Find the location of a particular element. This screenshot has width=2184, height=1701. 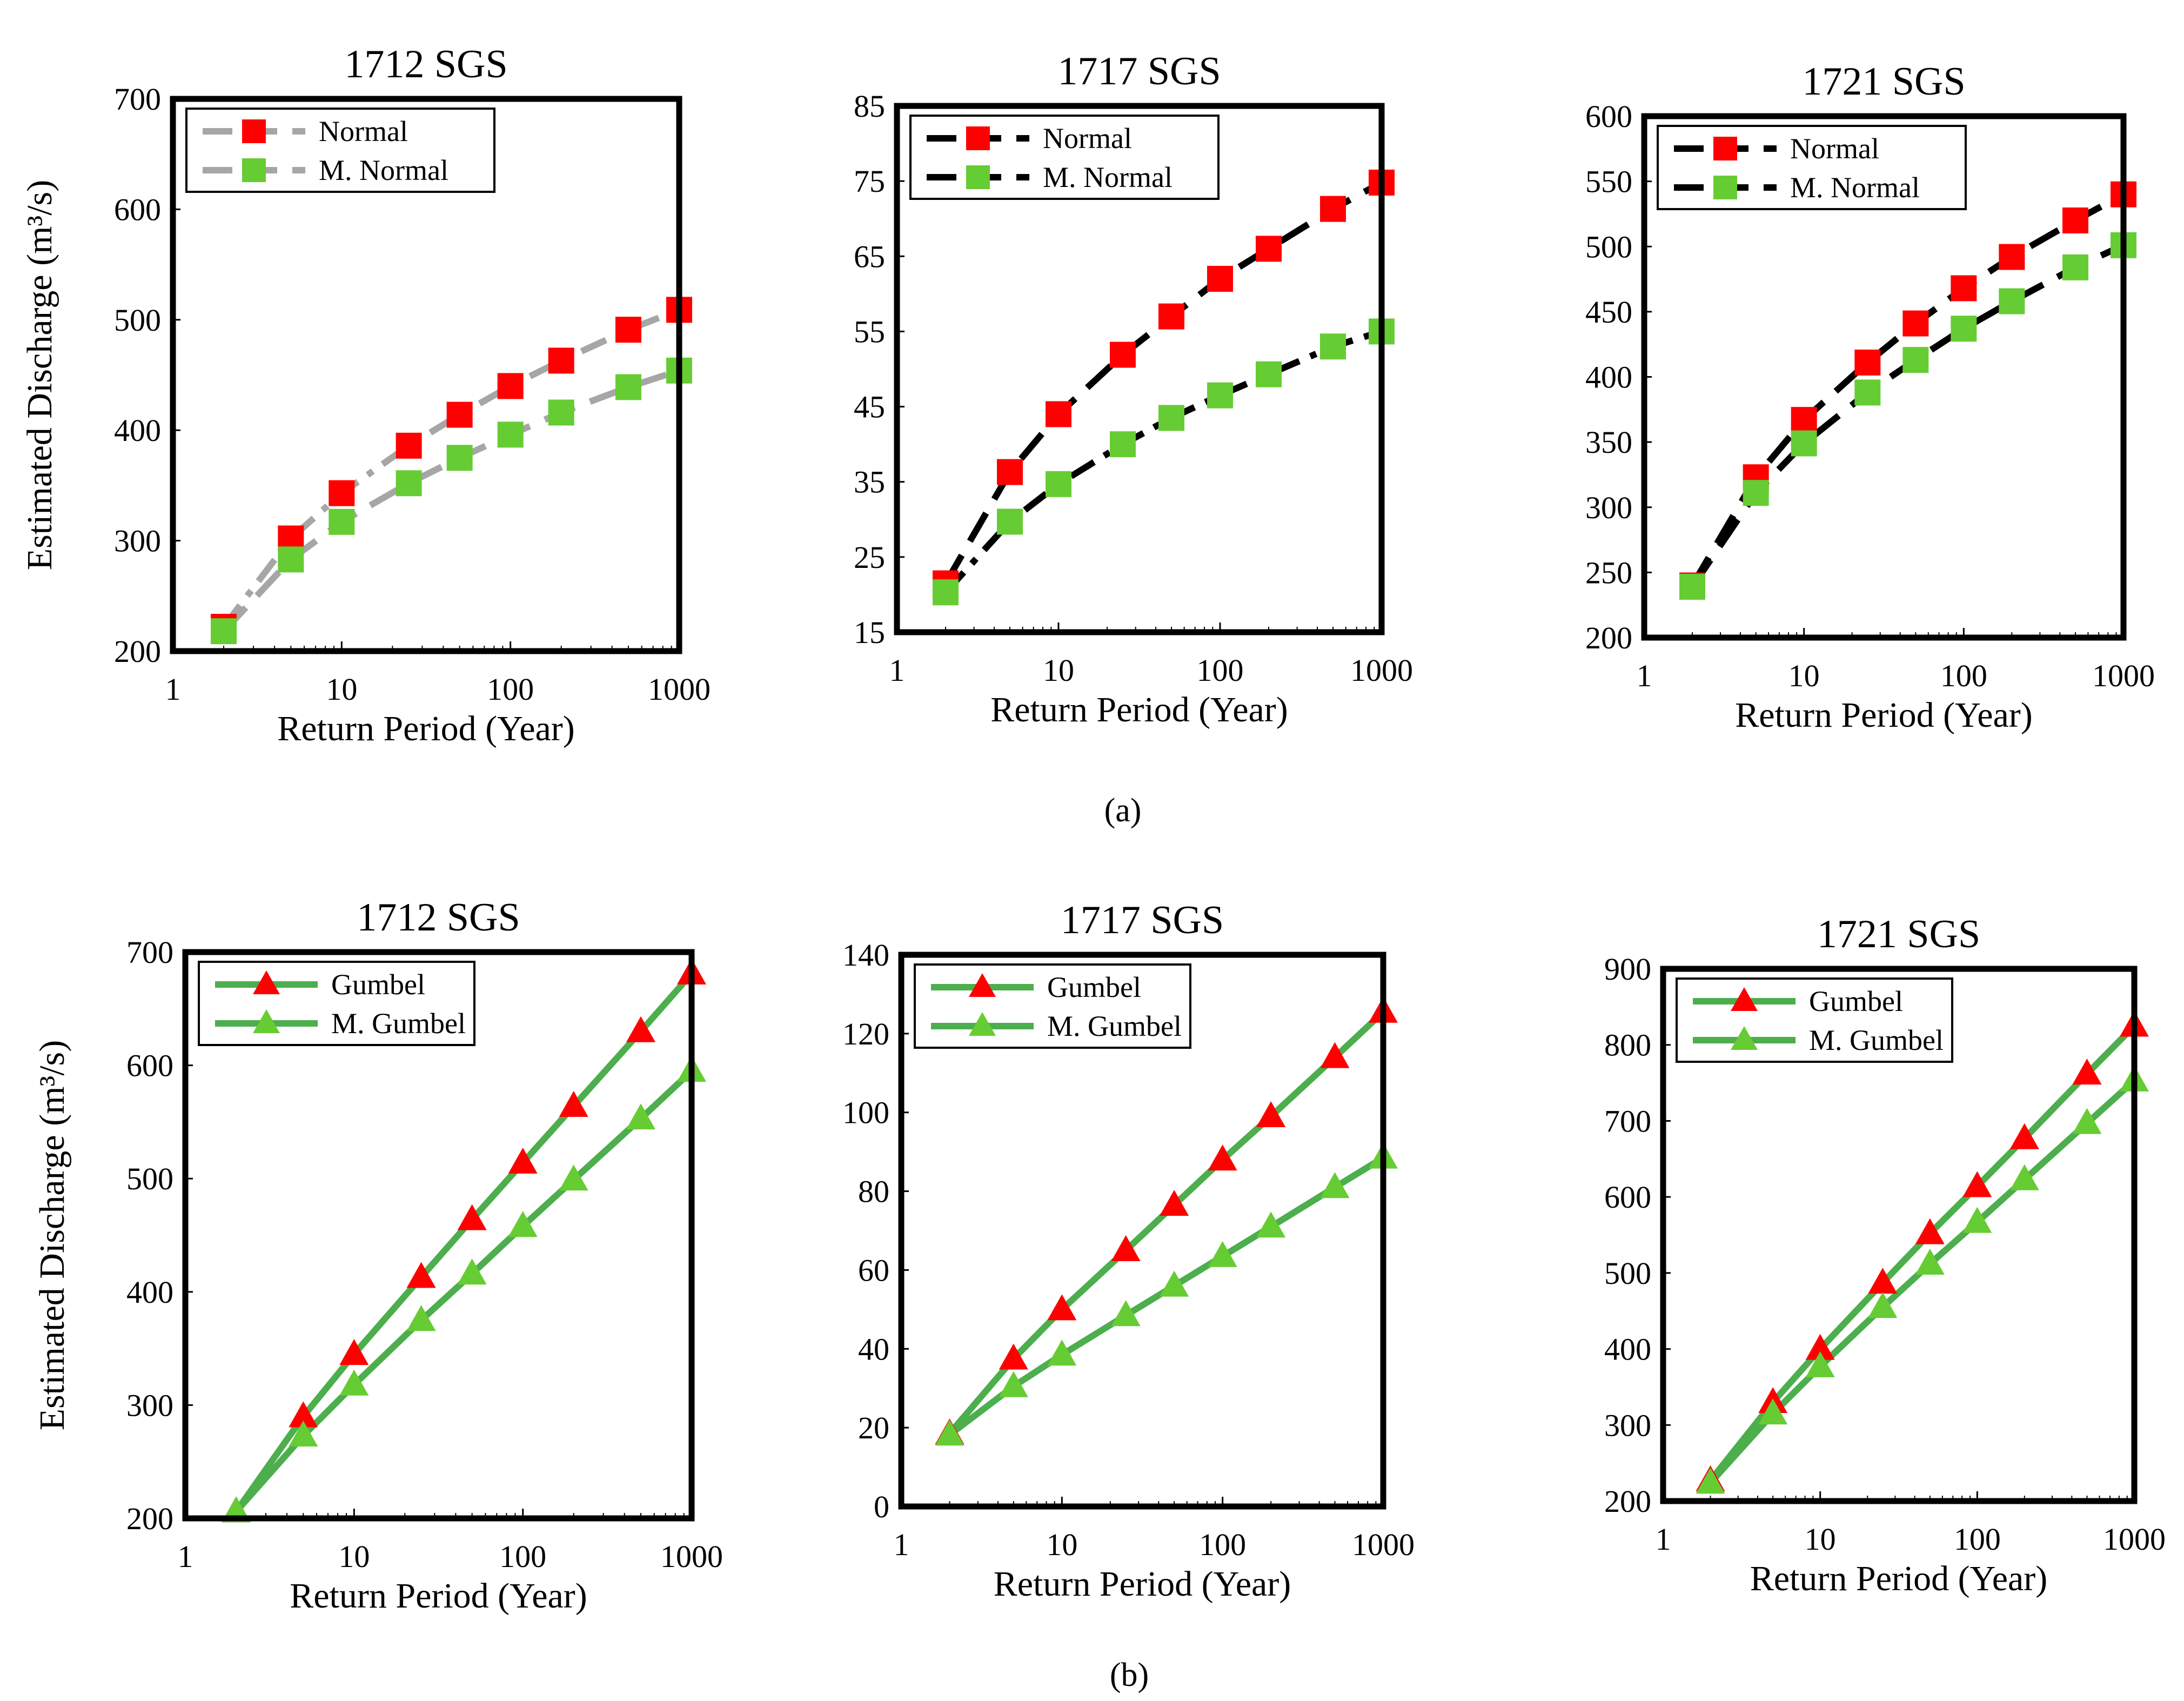

plot-frame is located at coordinates (1884, 377).